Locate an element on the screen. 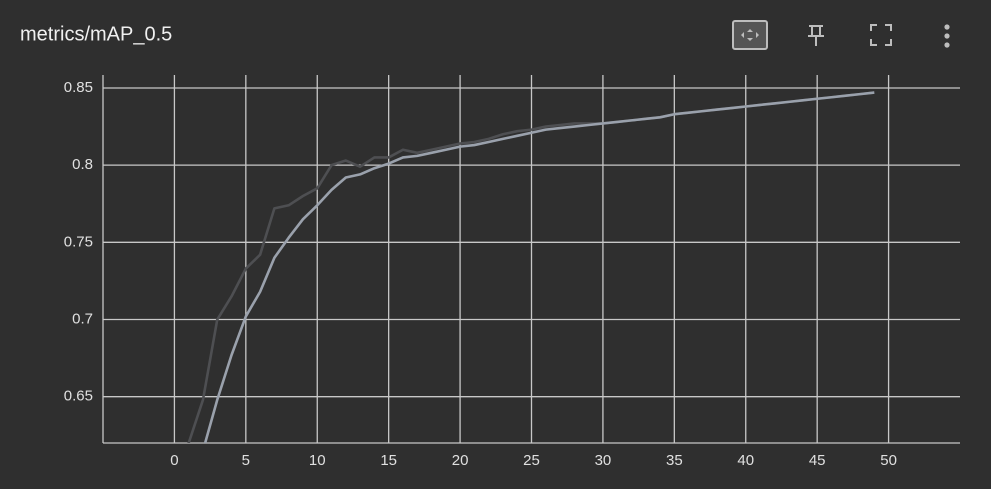 This screenshot has width=991, height=489. x-tick-label: 45 is located at coordinates (817, 460).